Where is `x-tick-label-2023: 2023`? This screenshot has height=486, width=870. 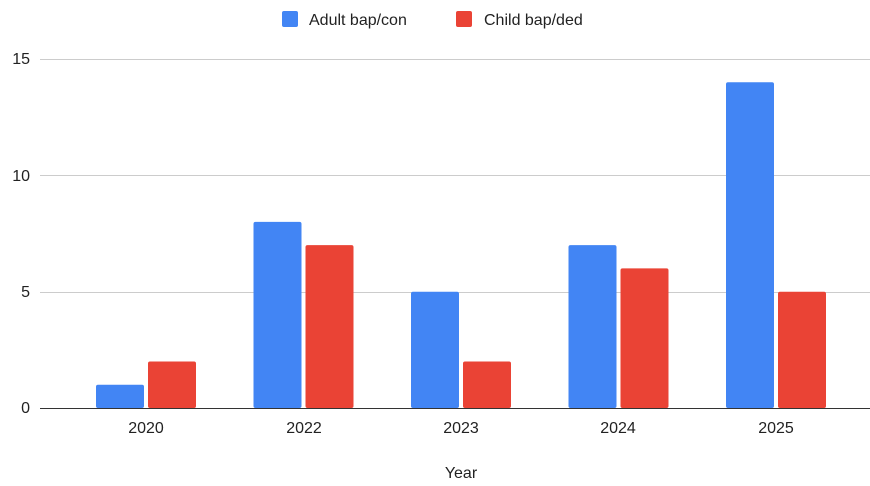
x-tick-label-2023: 2023 is located at coordinates (461, 428).